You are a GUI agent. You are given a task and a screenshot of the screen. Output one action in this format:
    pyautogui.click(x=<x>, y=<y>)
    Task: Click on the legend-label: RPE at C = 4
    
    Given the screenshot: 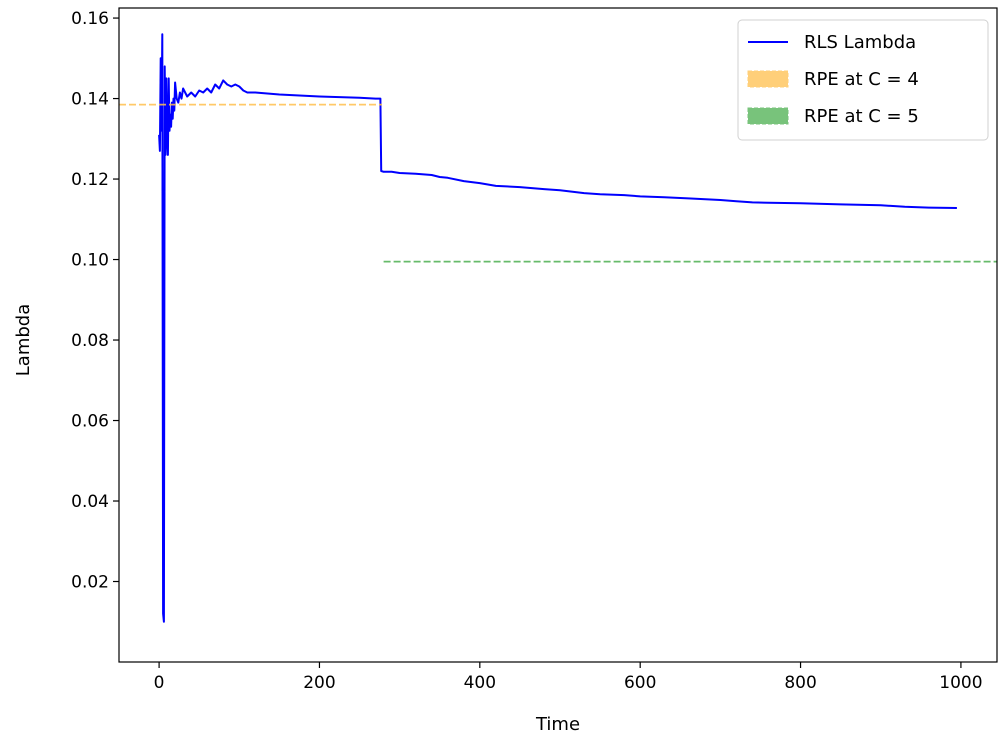 What is the action you would take?
    pyautogui.click(x=861, y=79)
    